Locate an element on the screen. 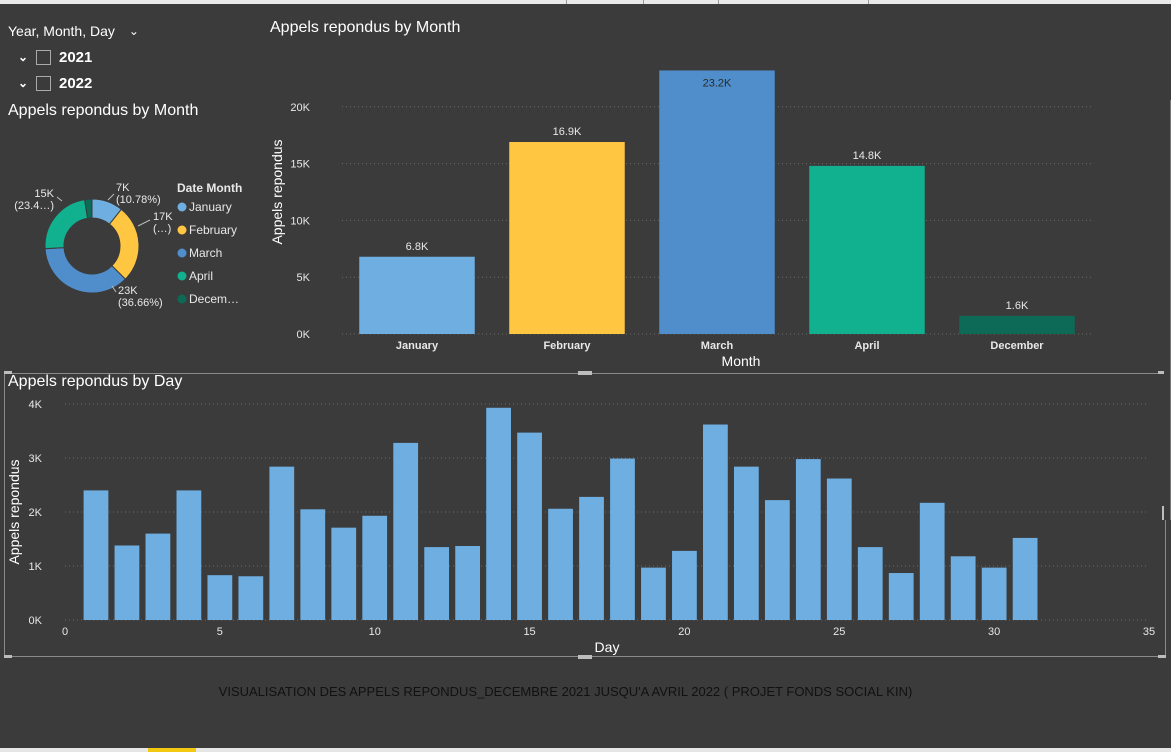 The image size is (1171, 752). donut-data-label-value: 17K is located at coordinates (163, 217).